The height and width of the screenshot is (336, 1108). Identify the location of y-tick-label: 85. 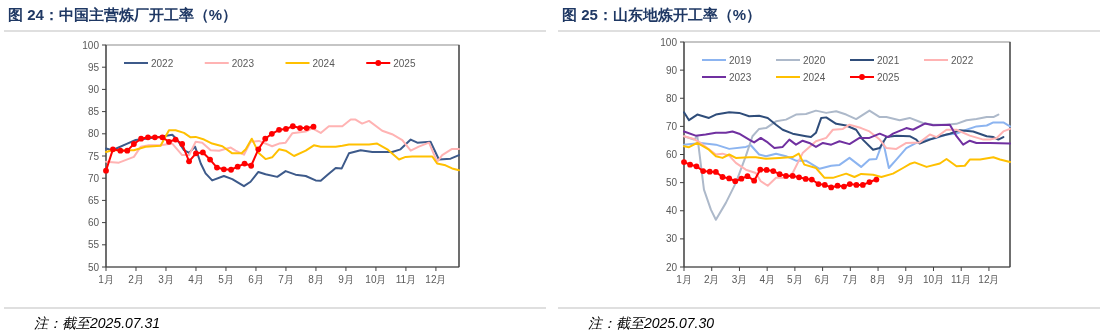
(93, 112).